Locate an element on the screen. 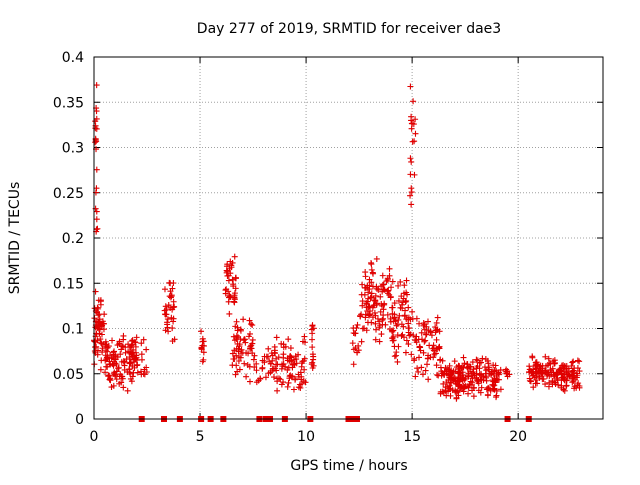 The image size is (640, 485). y-tick-label: 0.3 is located at coordinates (73, 149).